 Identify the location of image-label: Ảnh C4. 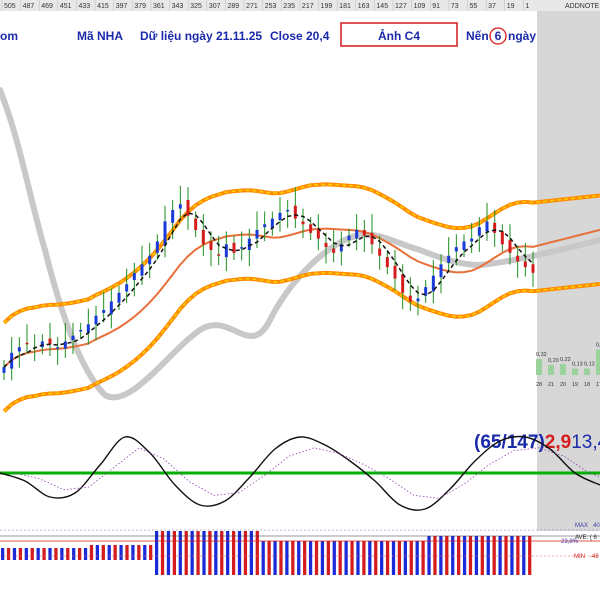
(399, 35).